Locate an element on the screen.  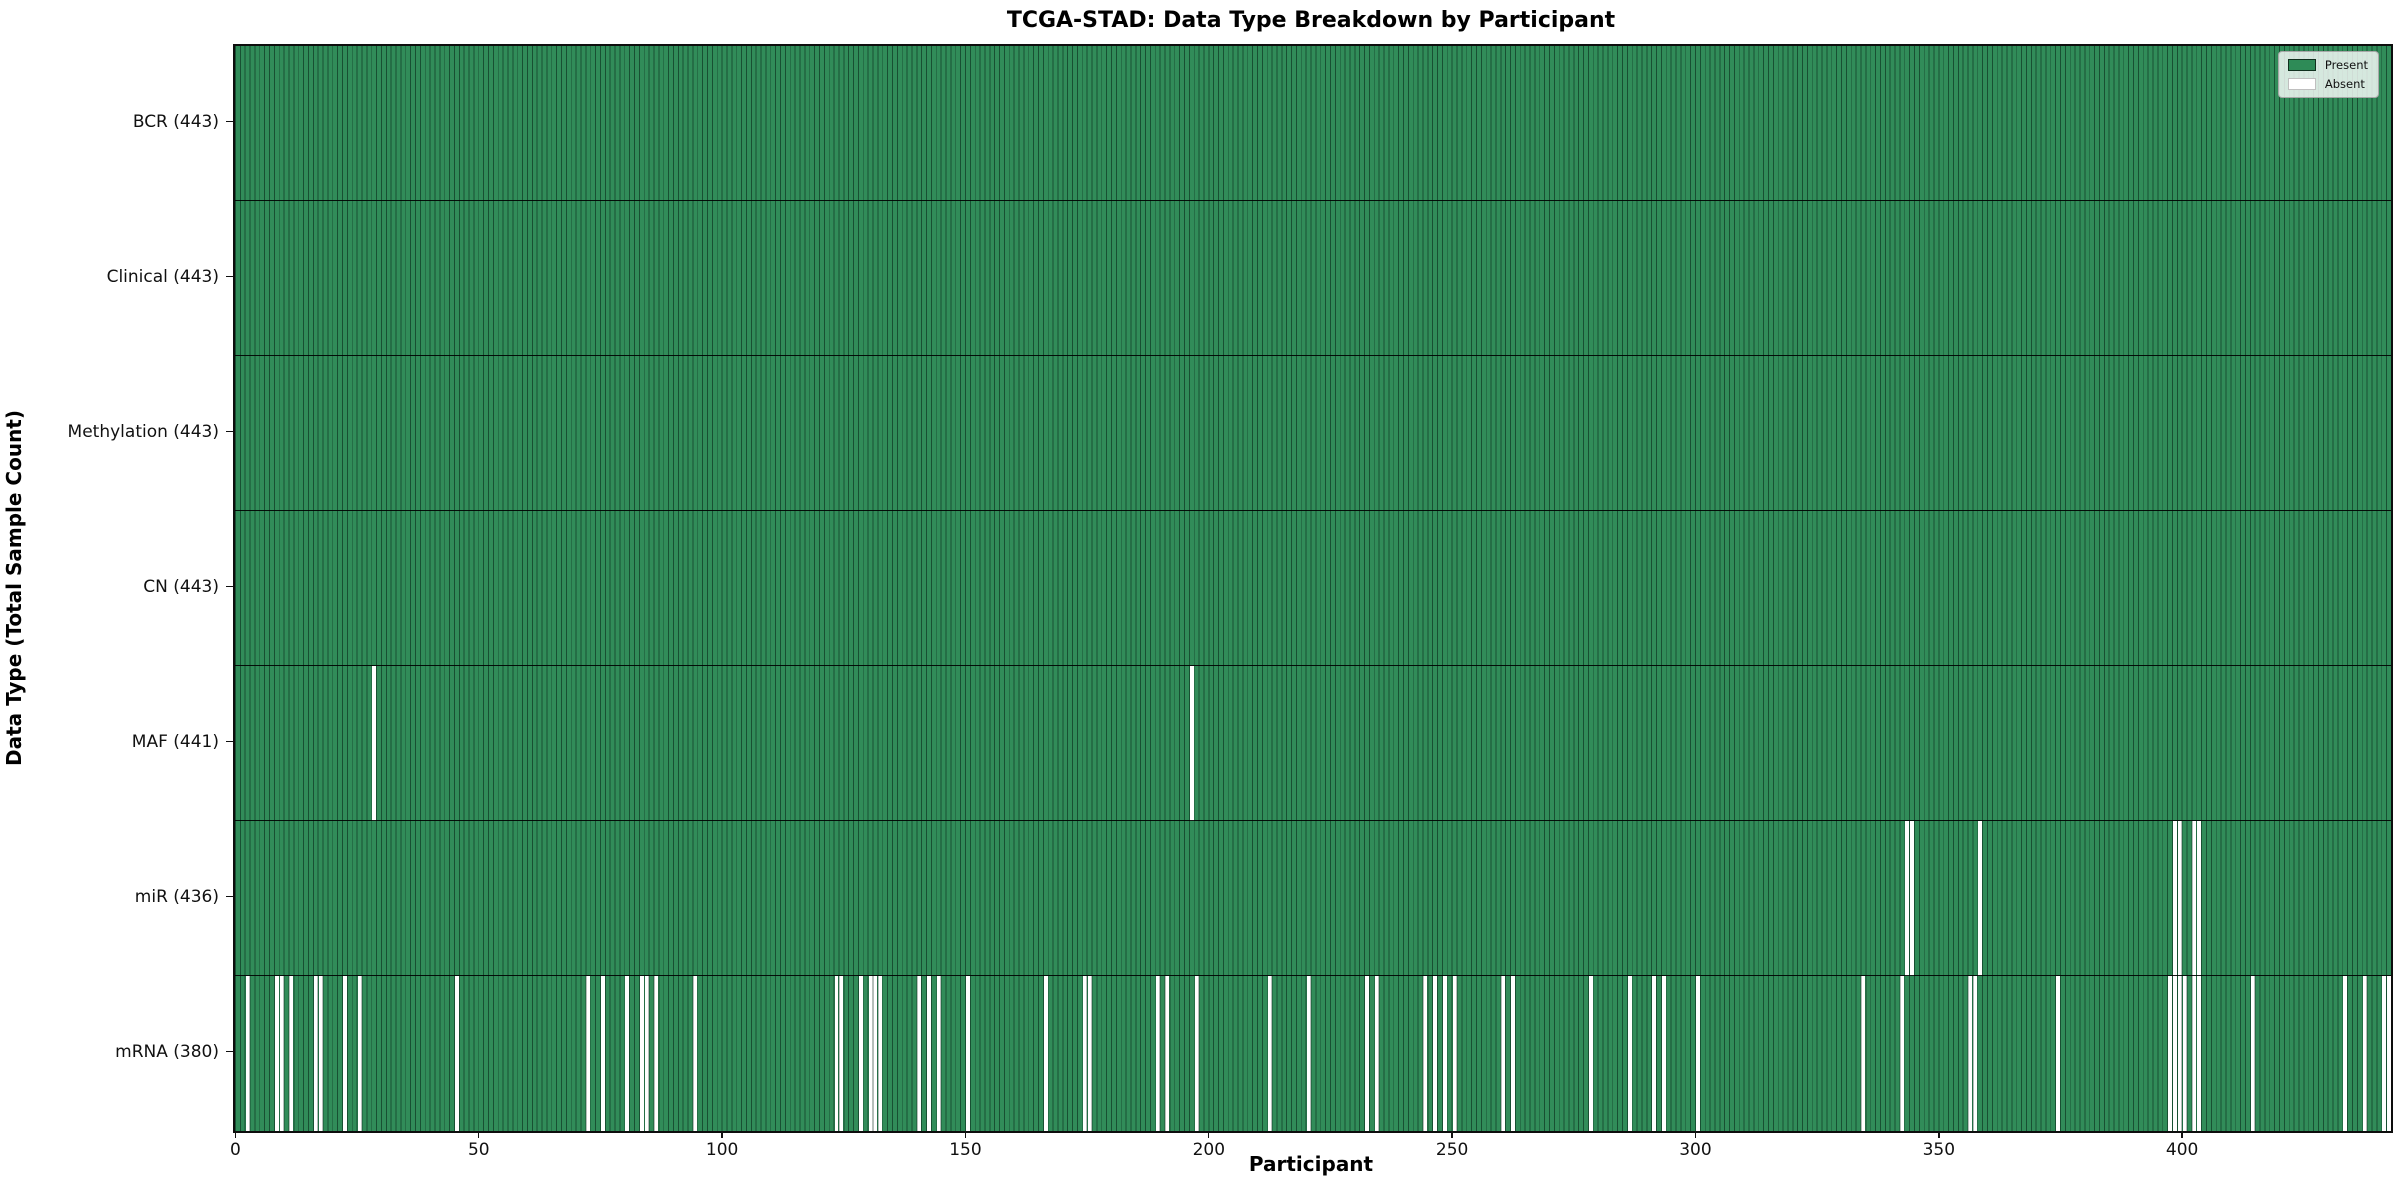
row-miR is located at coordinates (1313, 898).